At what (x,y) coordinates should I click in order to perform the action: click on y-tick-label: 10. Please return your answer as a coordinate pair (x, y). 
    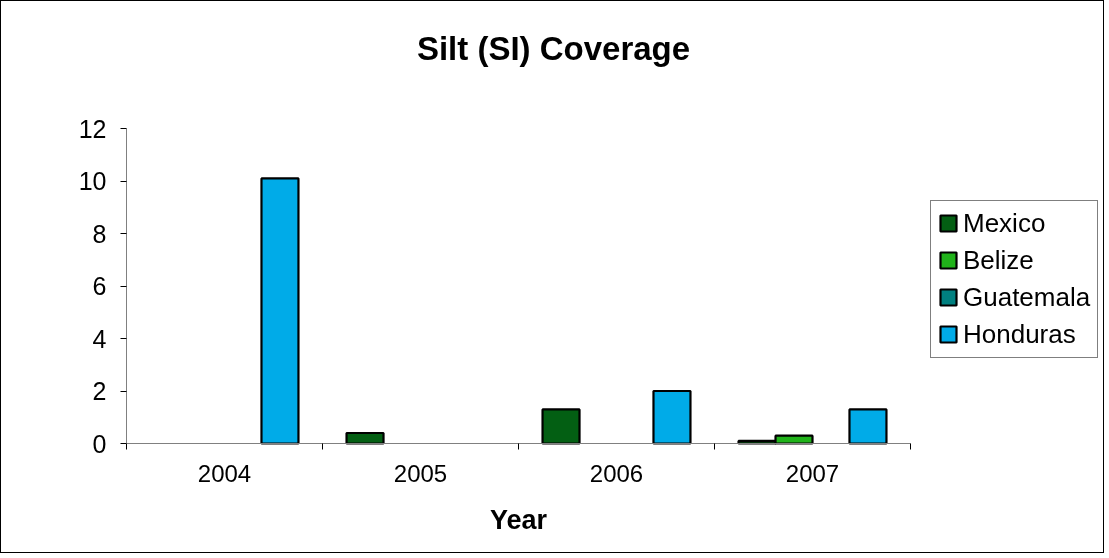
    Looking at the image, I should click on (92, 181).